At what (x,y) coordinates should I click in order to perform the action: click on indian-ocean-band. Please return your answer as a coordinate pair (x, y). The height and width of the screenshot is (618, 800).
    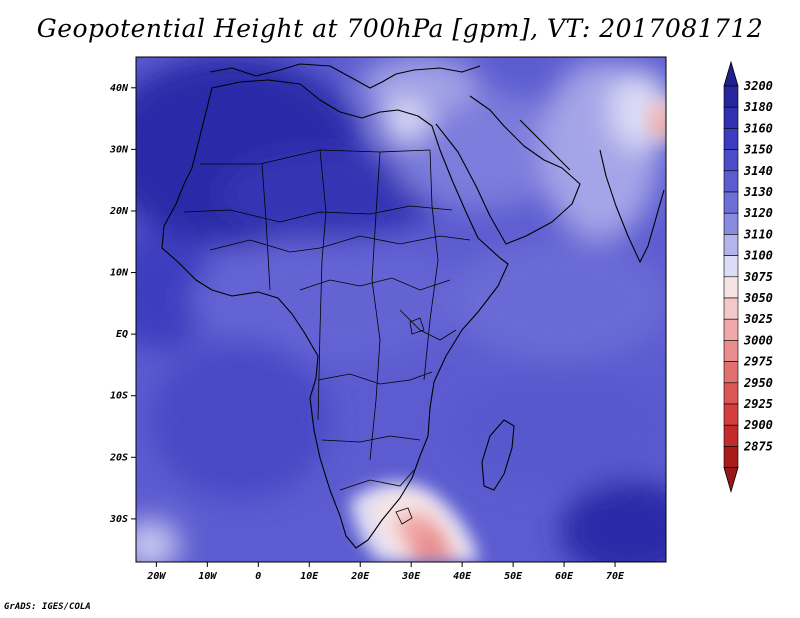
    Looking at the image, I should click on (558, 300).